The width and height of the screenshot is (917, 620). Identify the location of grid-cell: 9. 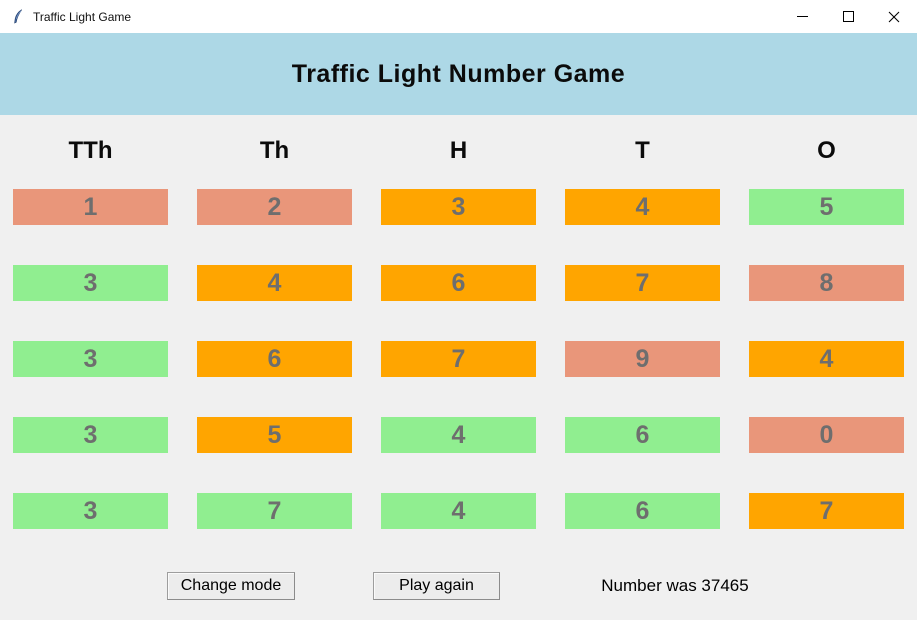
(642, 359).